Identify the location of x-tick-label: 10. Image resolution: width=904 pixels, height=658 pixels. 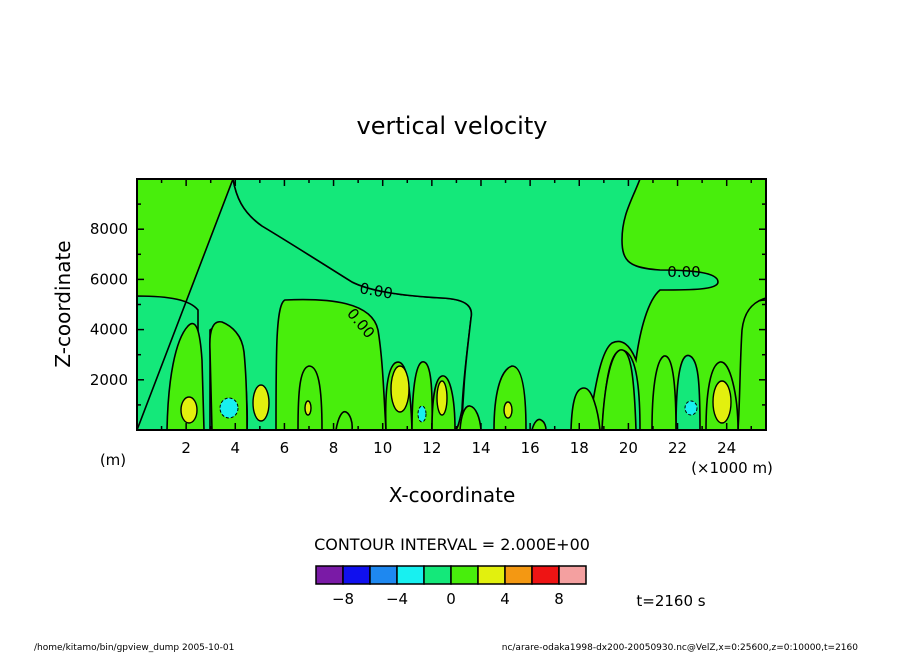
(382, 448).